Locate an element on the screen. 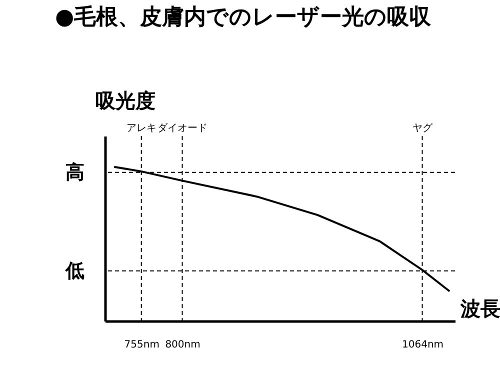 This screenshot has width=500, height=378. x-tick-label: 1064nm is located at coordinates (423, 345).